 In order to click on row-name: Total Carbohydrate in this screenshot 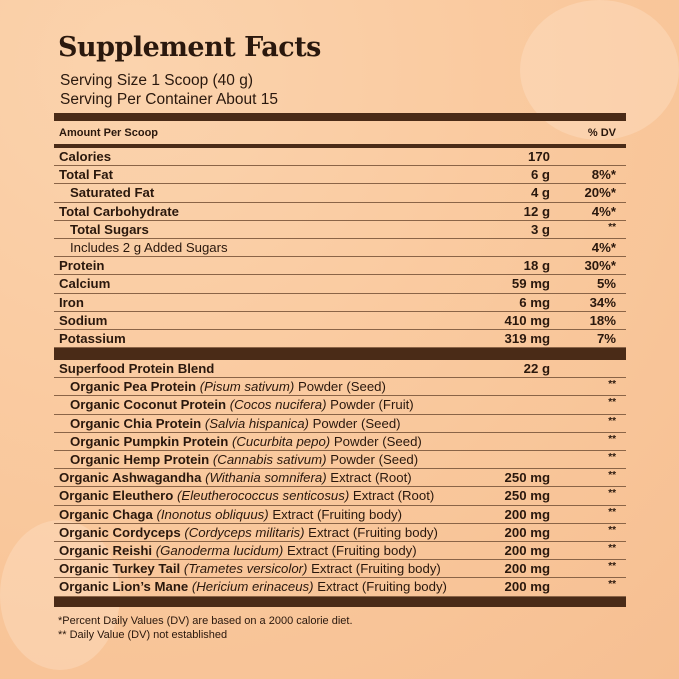, I will do `click(119, 212)`.